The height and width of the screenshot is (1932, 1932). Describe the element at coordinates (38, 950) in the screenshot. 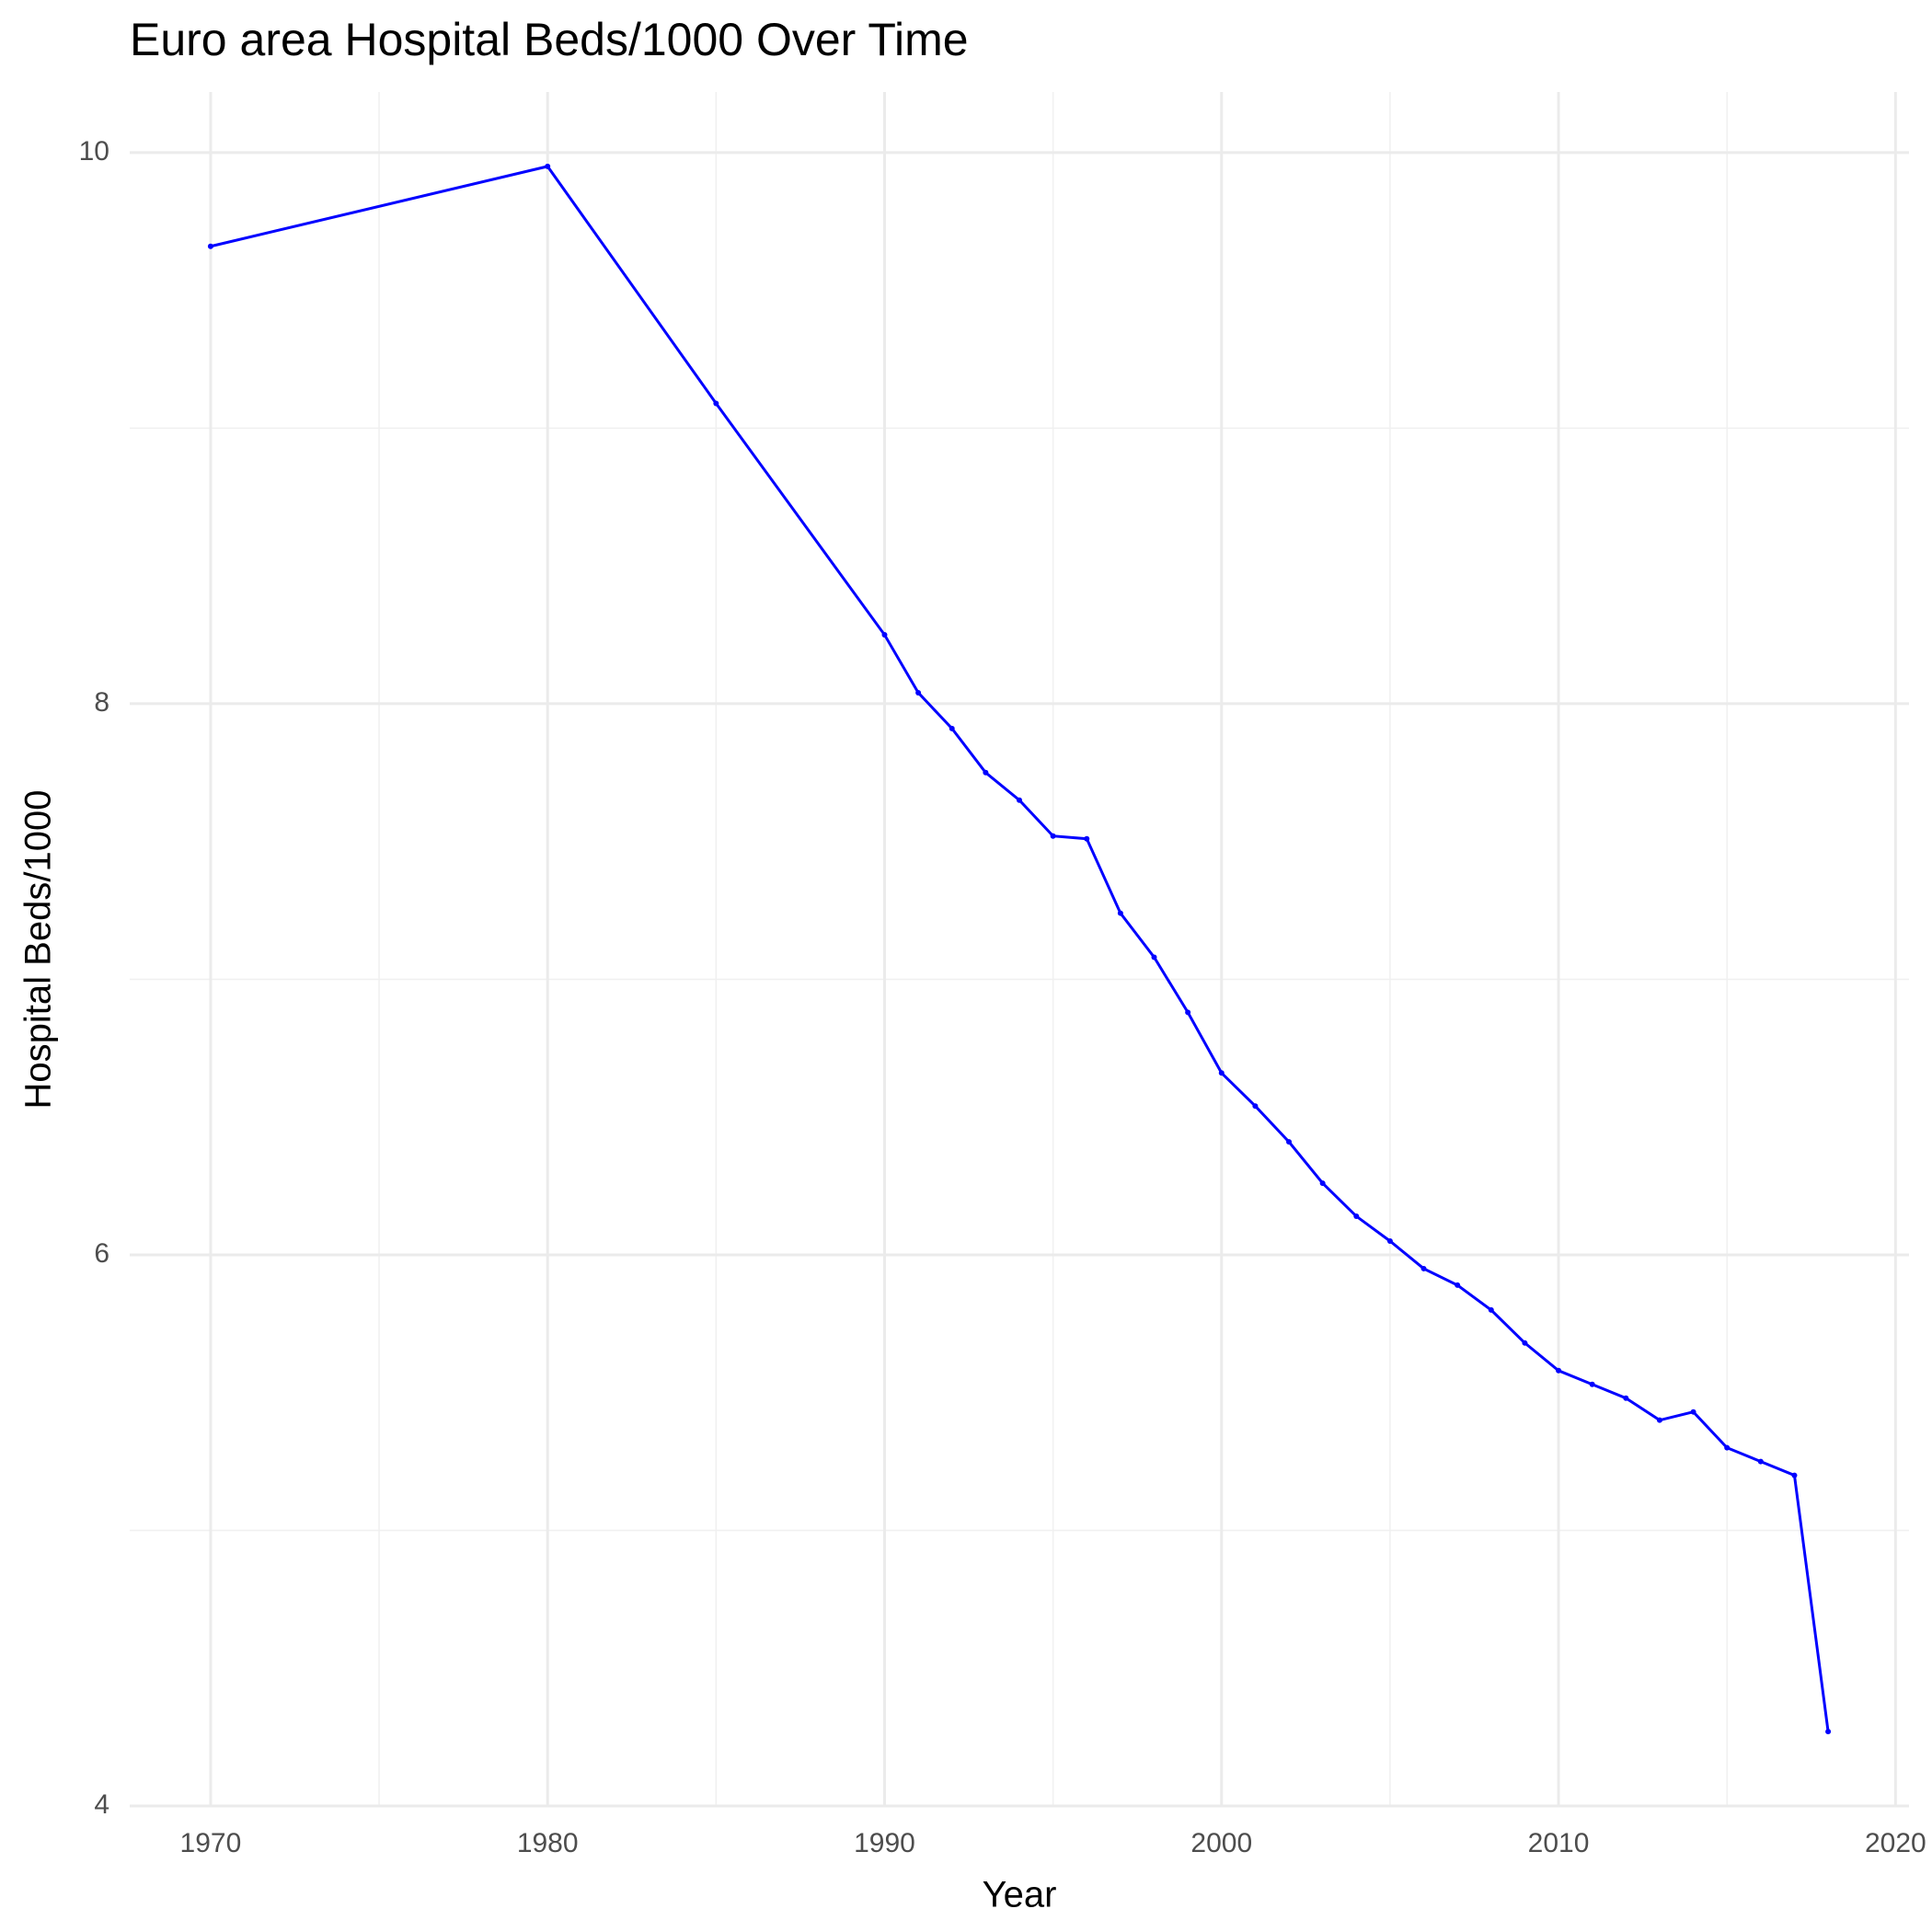

I see `y-axis-title: Hospital Beds/1000` at that location.